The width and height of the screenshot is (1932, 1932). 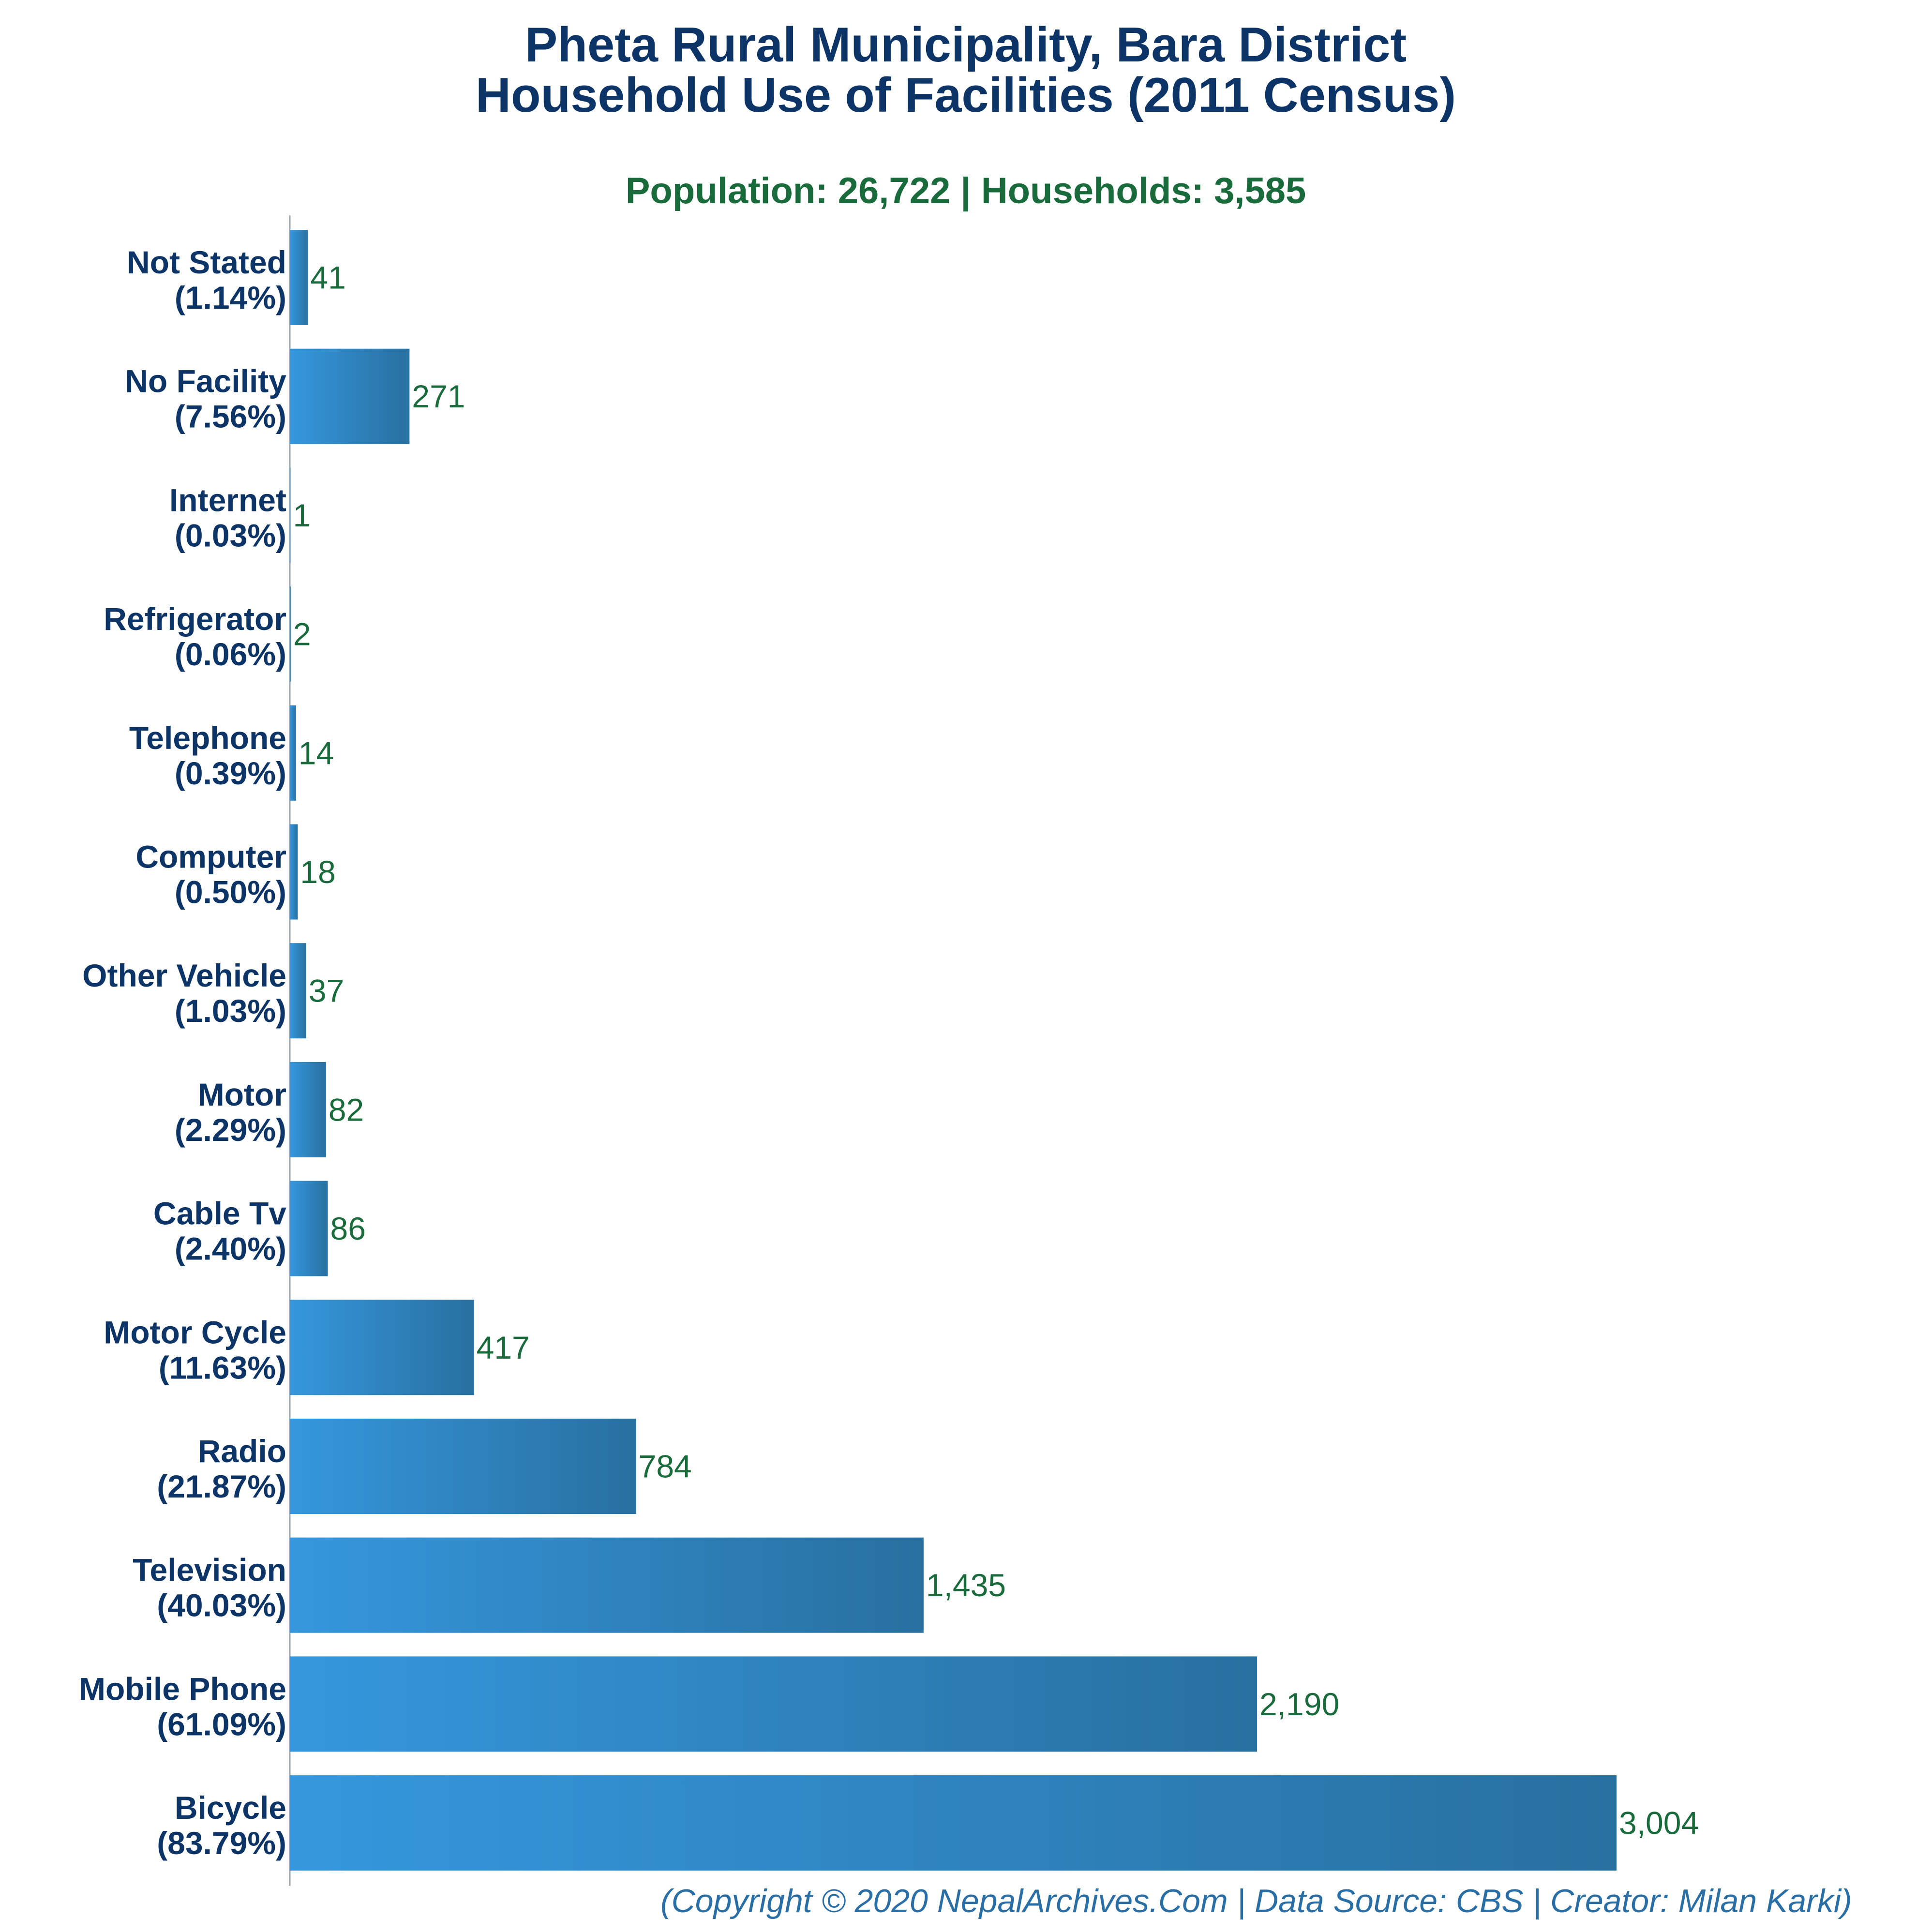 I want to click on value-label-other-vehicle: 37, so click(x=326, y=991).